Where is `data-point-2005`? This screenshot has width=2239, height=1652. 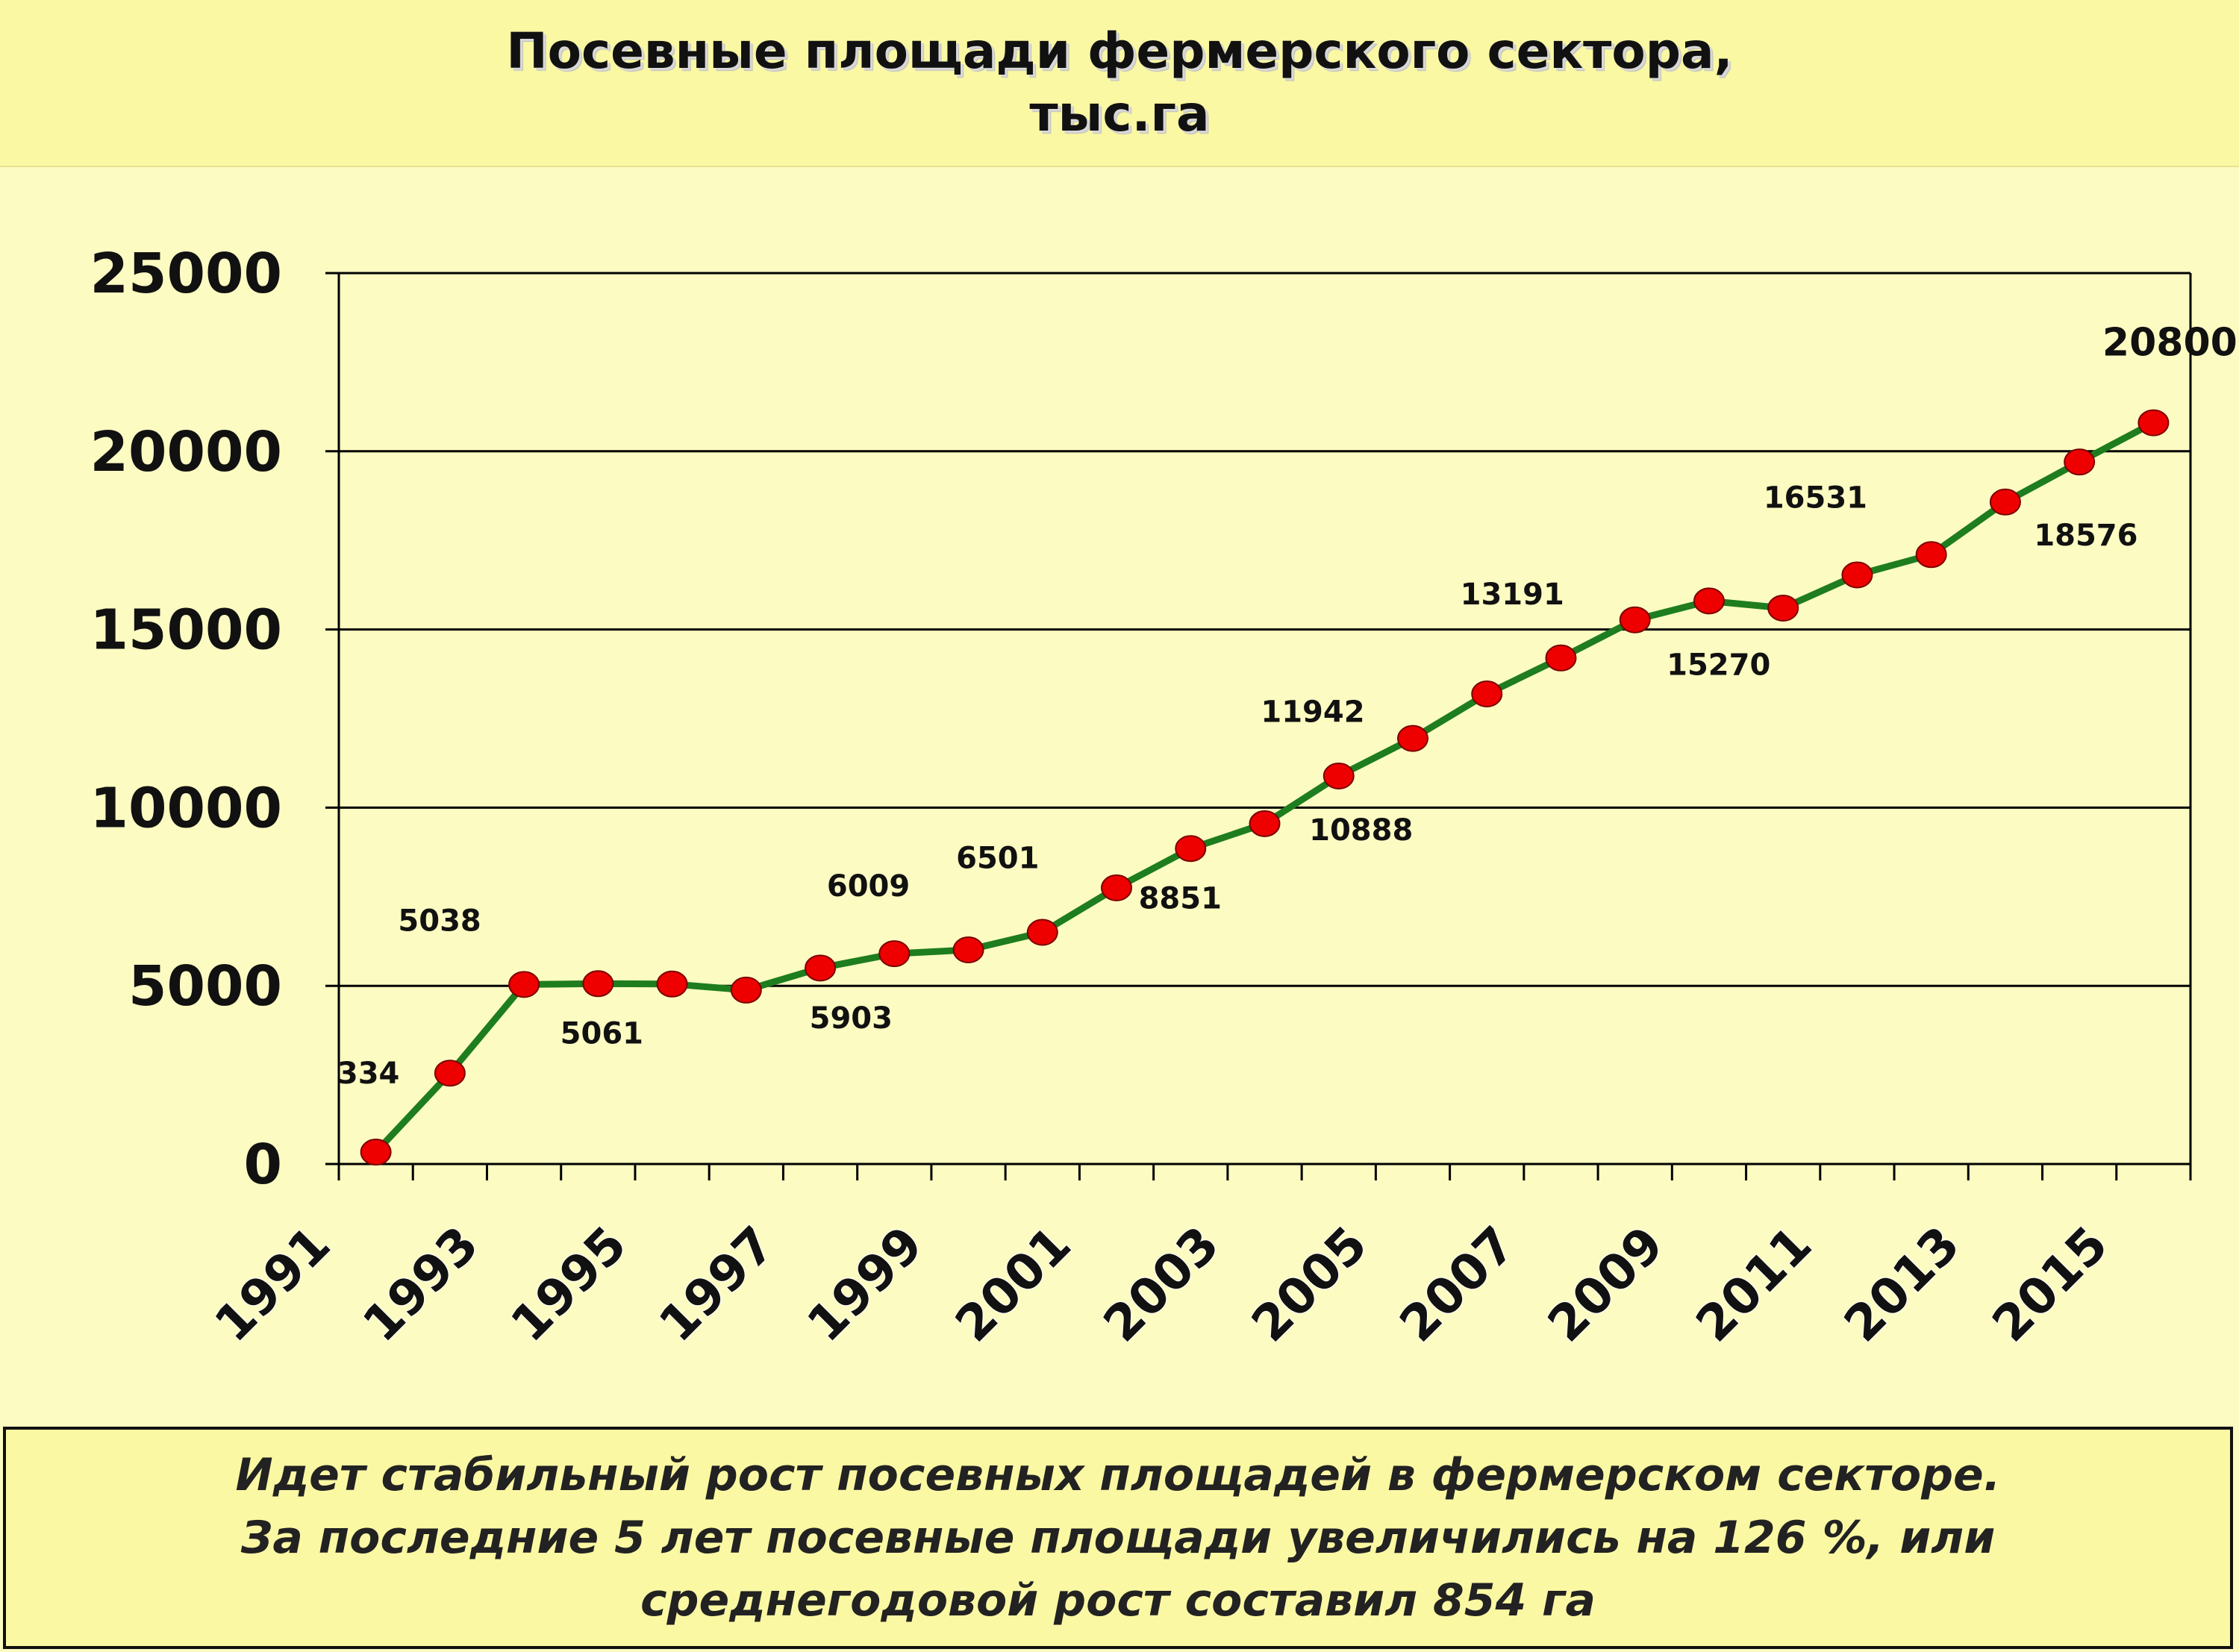
data-point-2005 is located at coordinates (1339, 775).